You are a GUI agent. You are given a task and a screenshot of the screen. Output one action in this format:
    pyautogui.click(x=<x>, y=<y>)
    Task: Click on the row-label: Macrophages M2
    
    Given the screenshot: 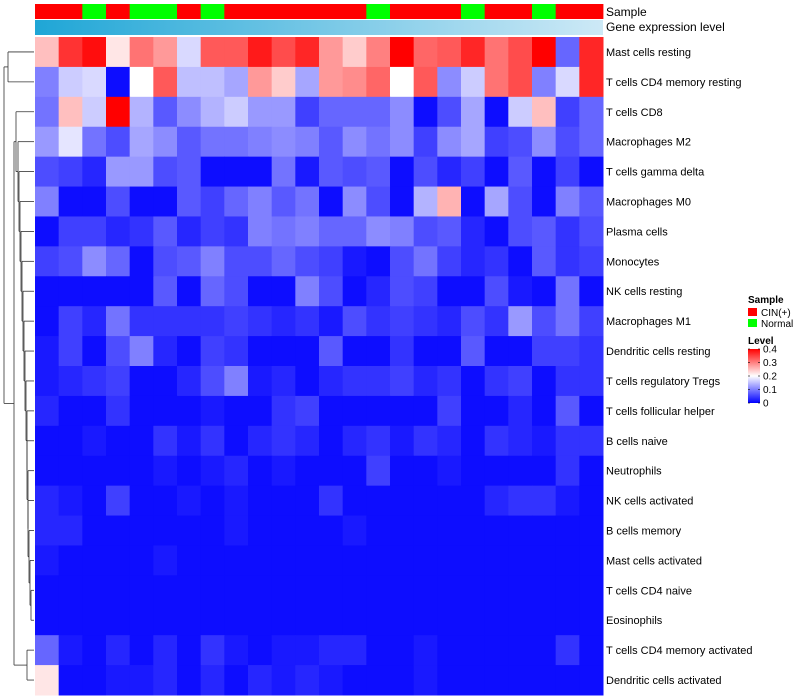 What is the action you would take?
    pyautogui.click(x=648, y=143)
    